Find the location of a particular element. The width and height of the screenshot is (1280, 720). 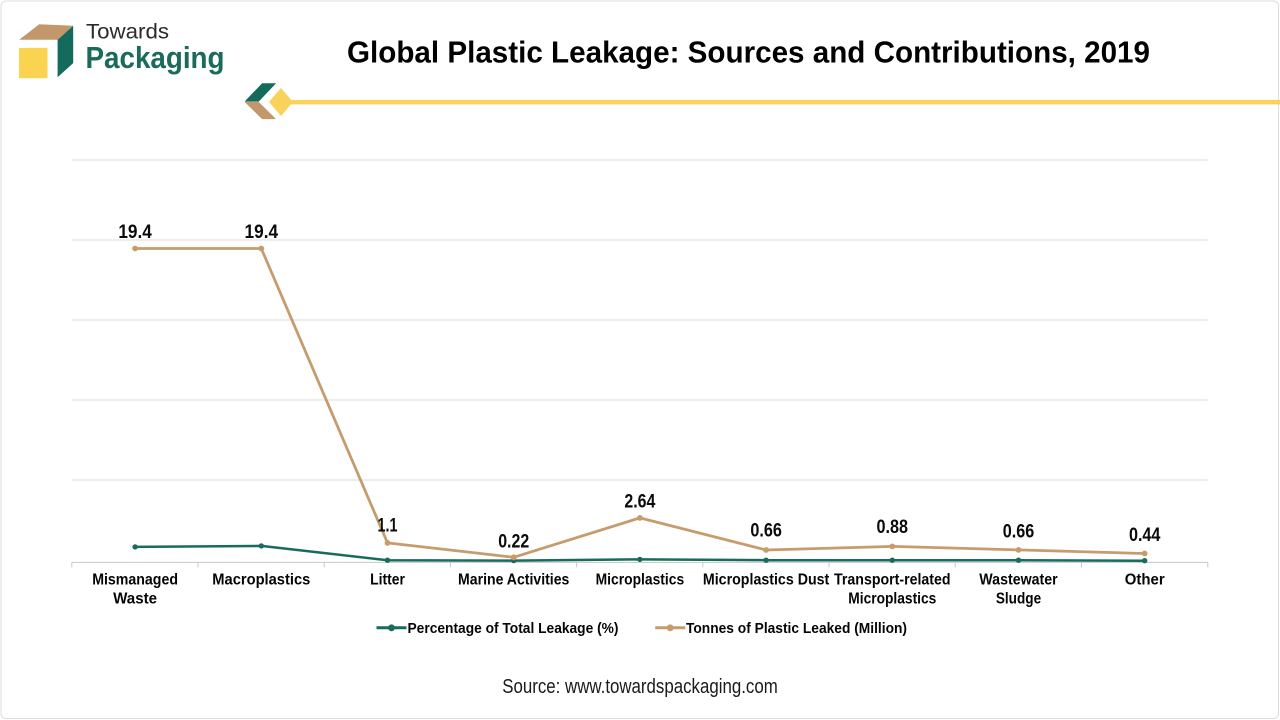

svg-text: Wastewater is located at coordinates (1018, 580).